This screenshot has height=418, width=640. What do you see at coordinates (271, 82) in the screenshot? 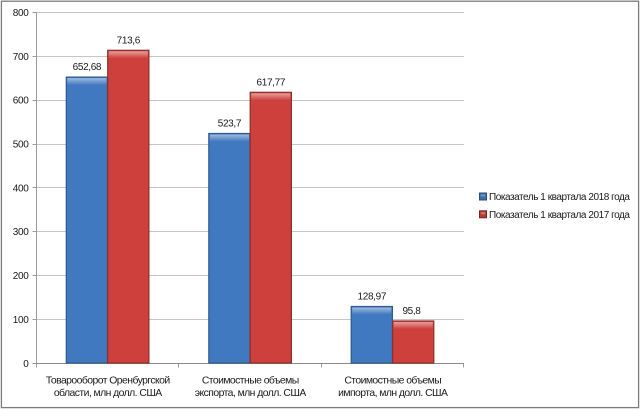
I see `svg-text: 617,77` at bounding box center [271, 82].